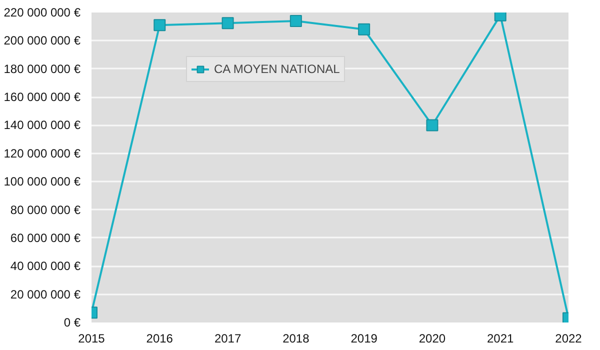  I want to click on y-tick-label: 20 000 000 €, so click(45, 294).